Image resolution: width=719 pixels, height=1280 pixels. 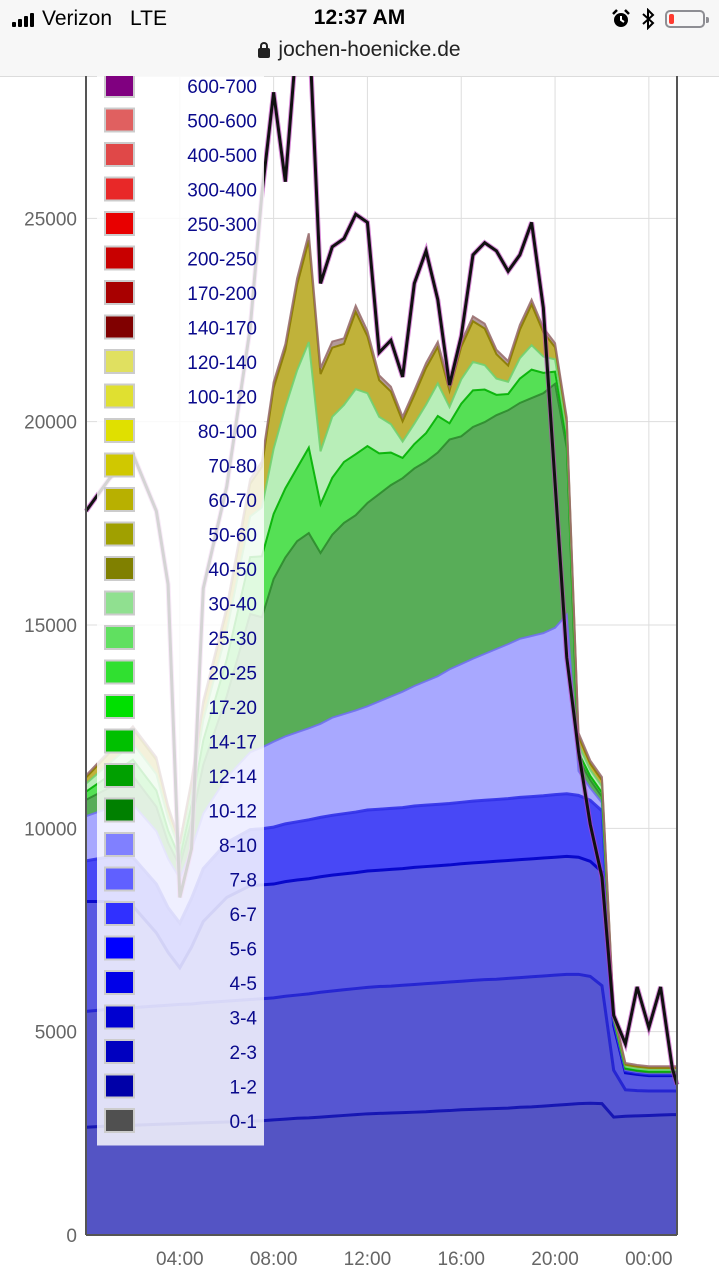 I want to click on legend-label: 400-500, so click(x=222, y=156).